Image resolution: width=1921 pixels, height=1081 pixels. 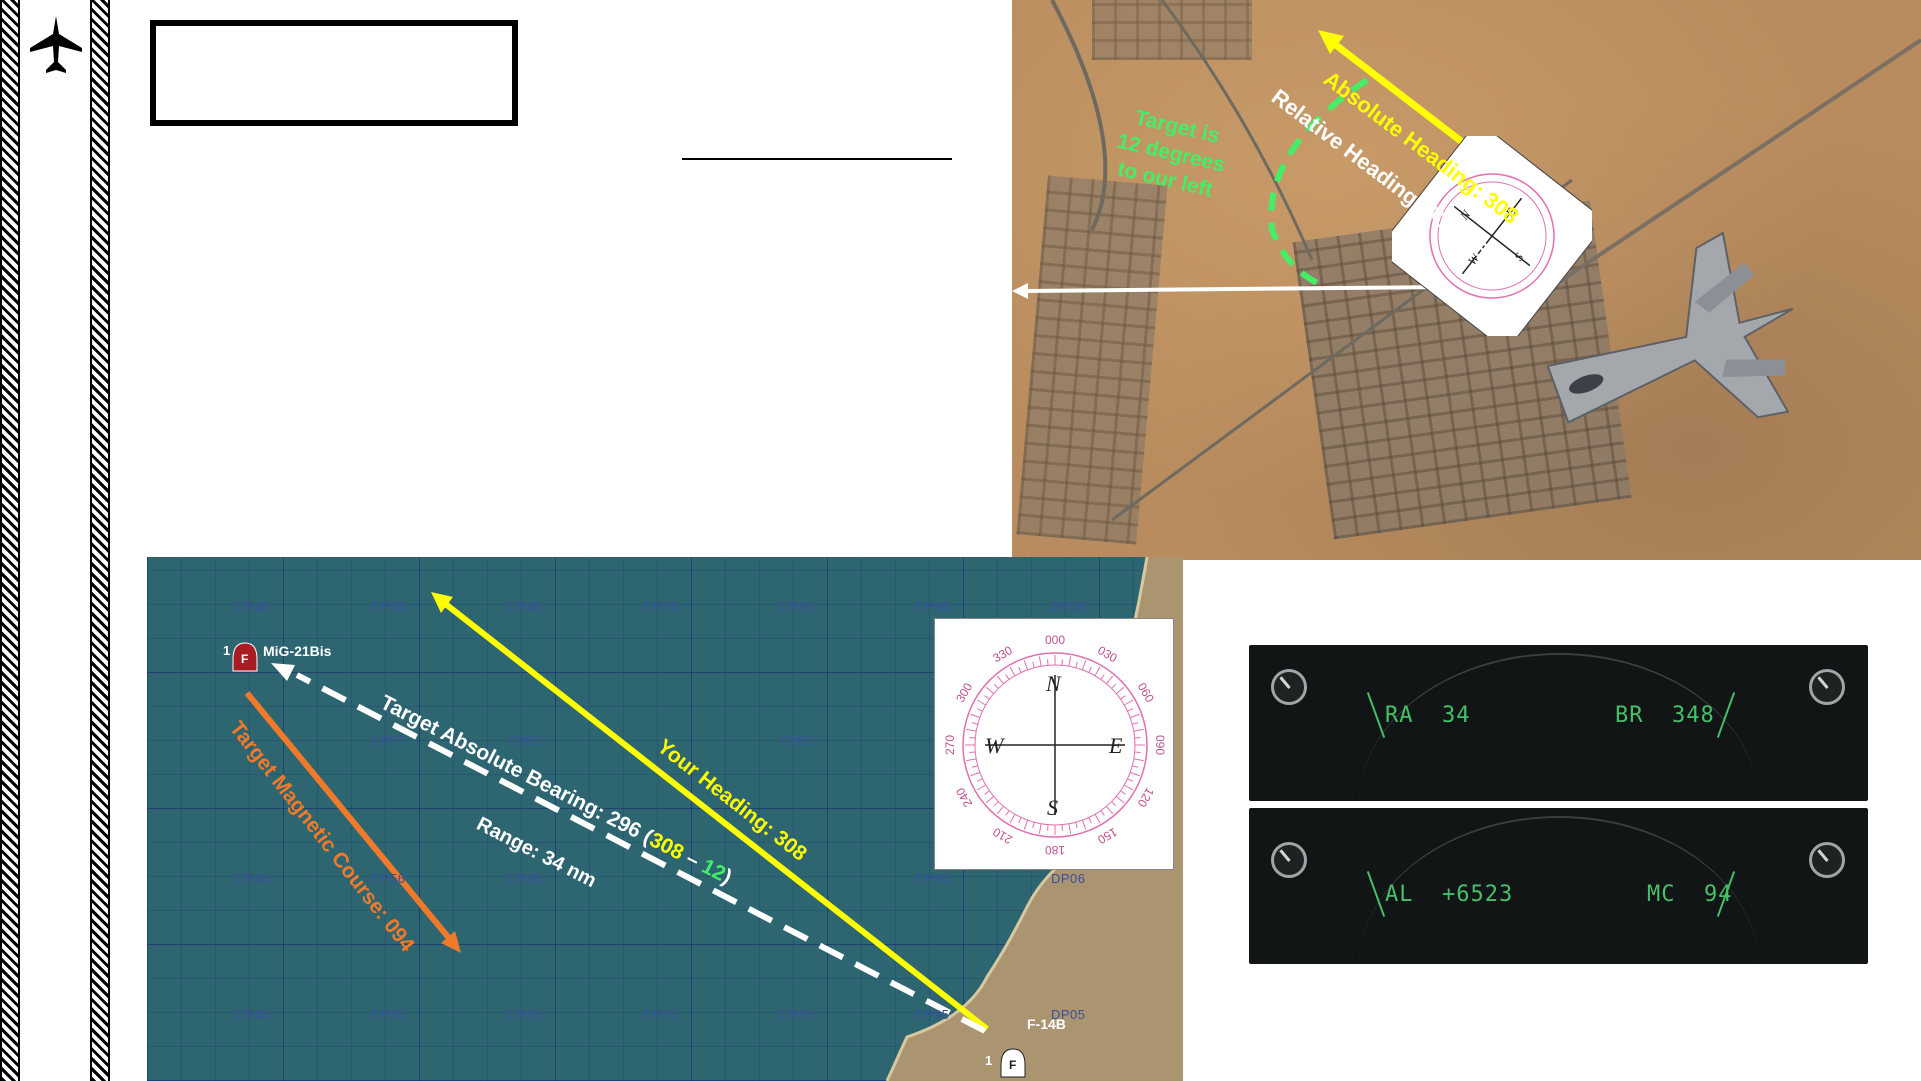 What do you see at coordinates (1116, 745) in the screenshot?
I see `compass-e: E` at bounding box center [1116, 745].